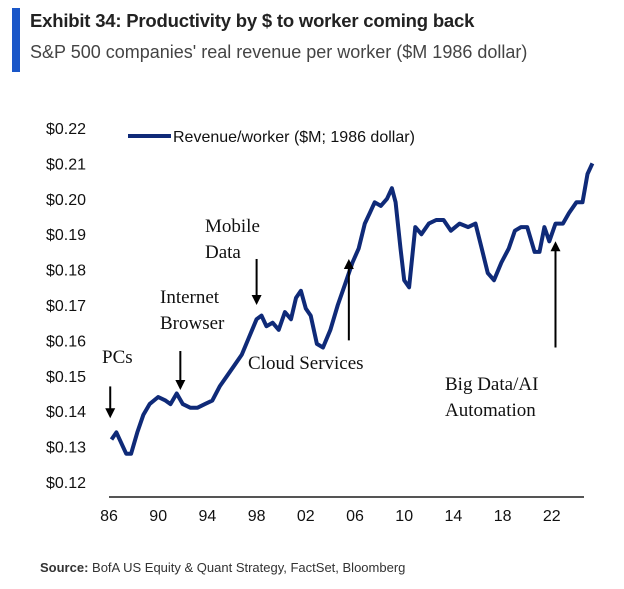 The image size is (624, 589). I want to click on annotation-text: Cloud Services, so click(306, 363).